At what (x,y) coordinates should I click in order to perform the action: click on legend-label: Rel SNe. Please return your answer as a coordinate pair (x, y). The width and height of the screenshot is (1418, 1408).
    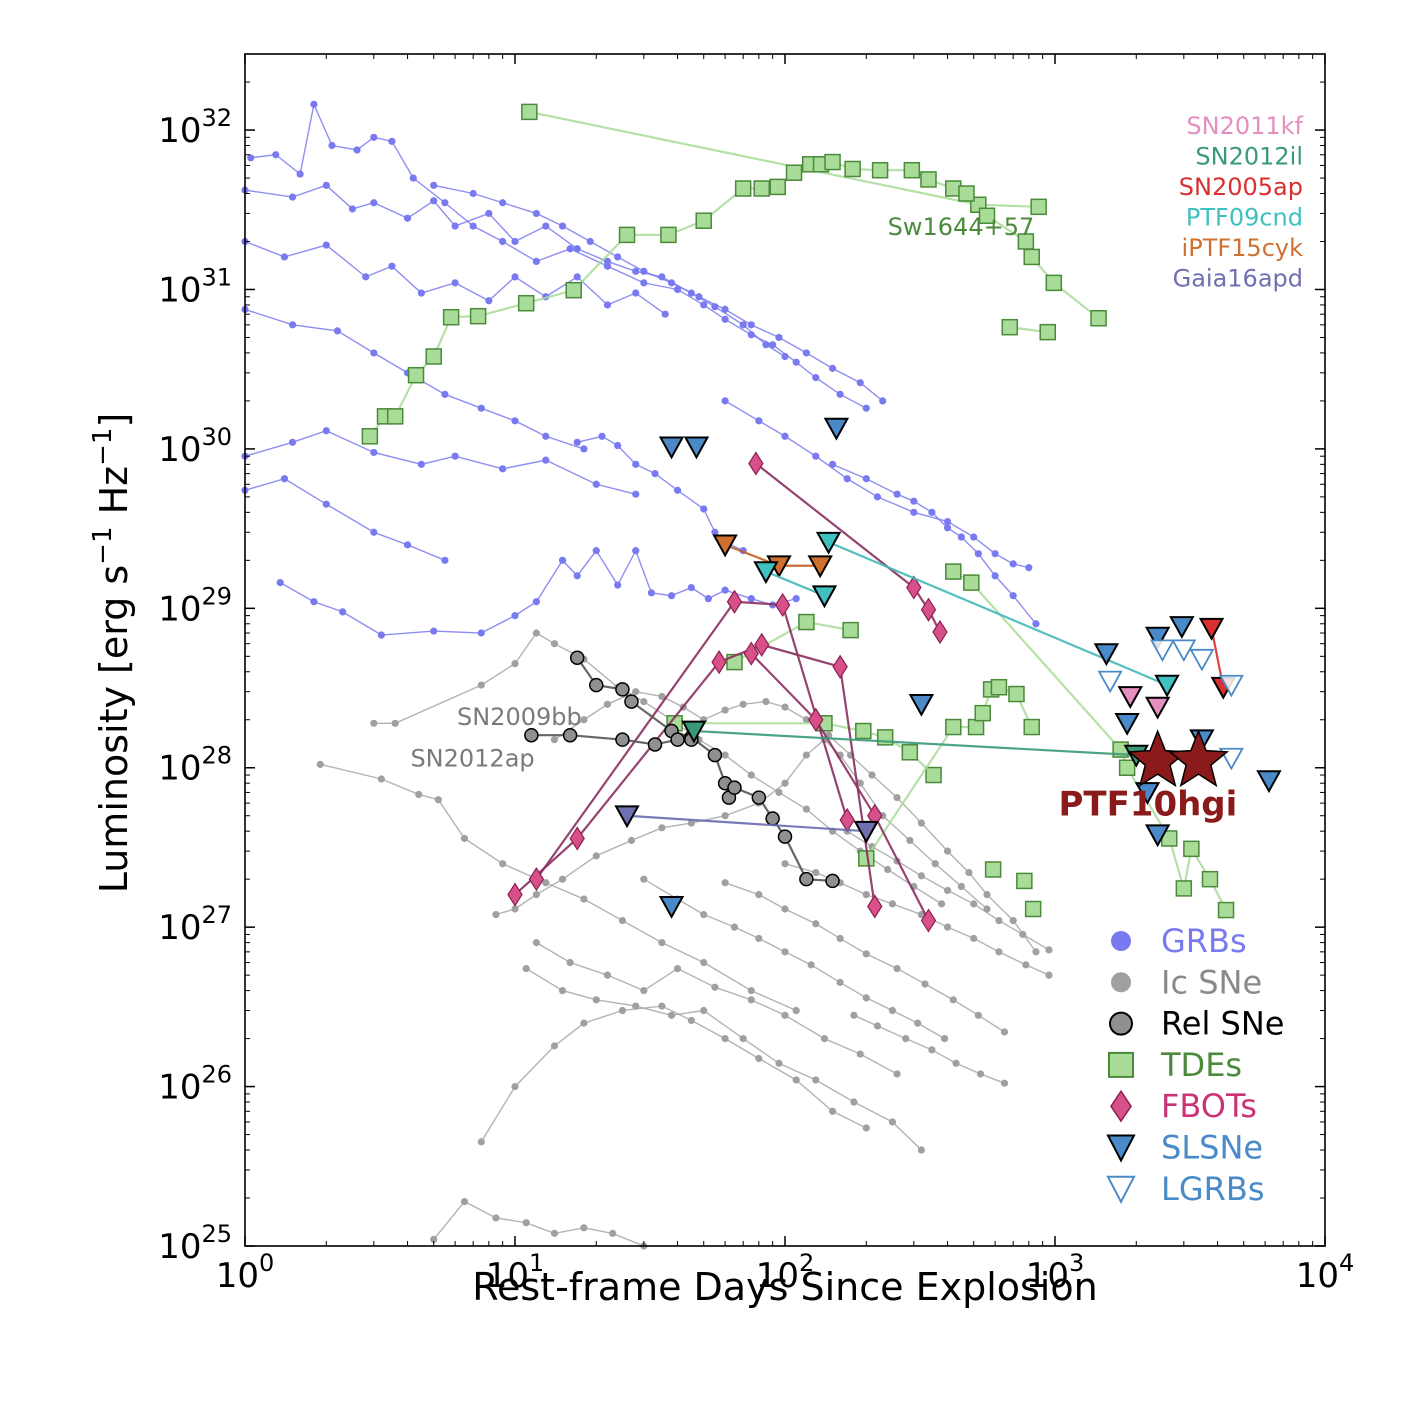
    Looking at the image, I should click on (1222, 1024).